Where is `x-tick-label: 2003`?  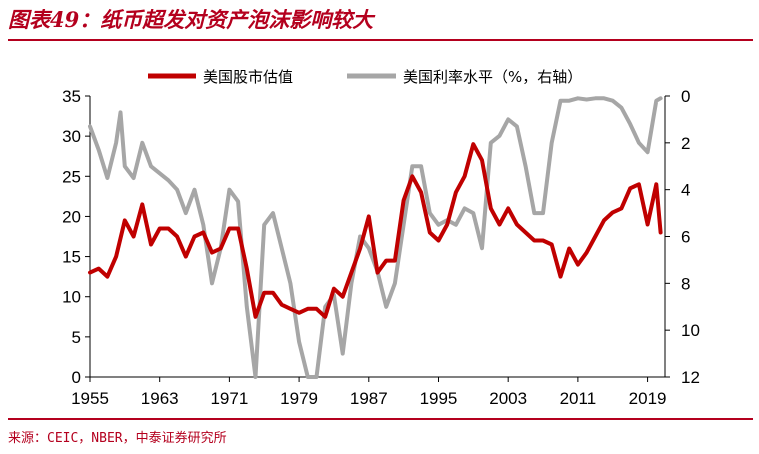
x-tick-label: 2003 is located at coordinates (508, 398).